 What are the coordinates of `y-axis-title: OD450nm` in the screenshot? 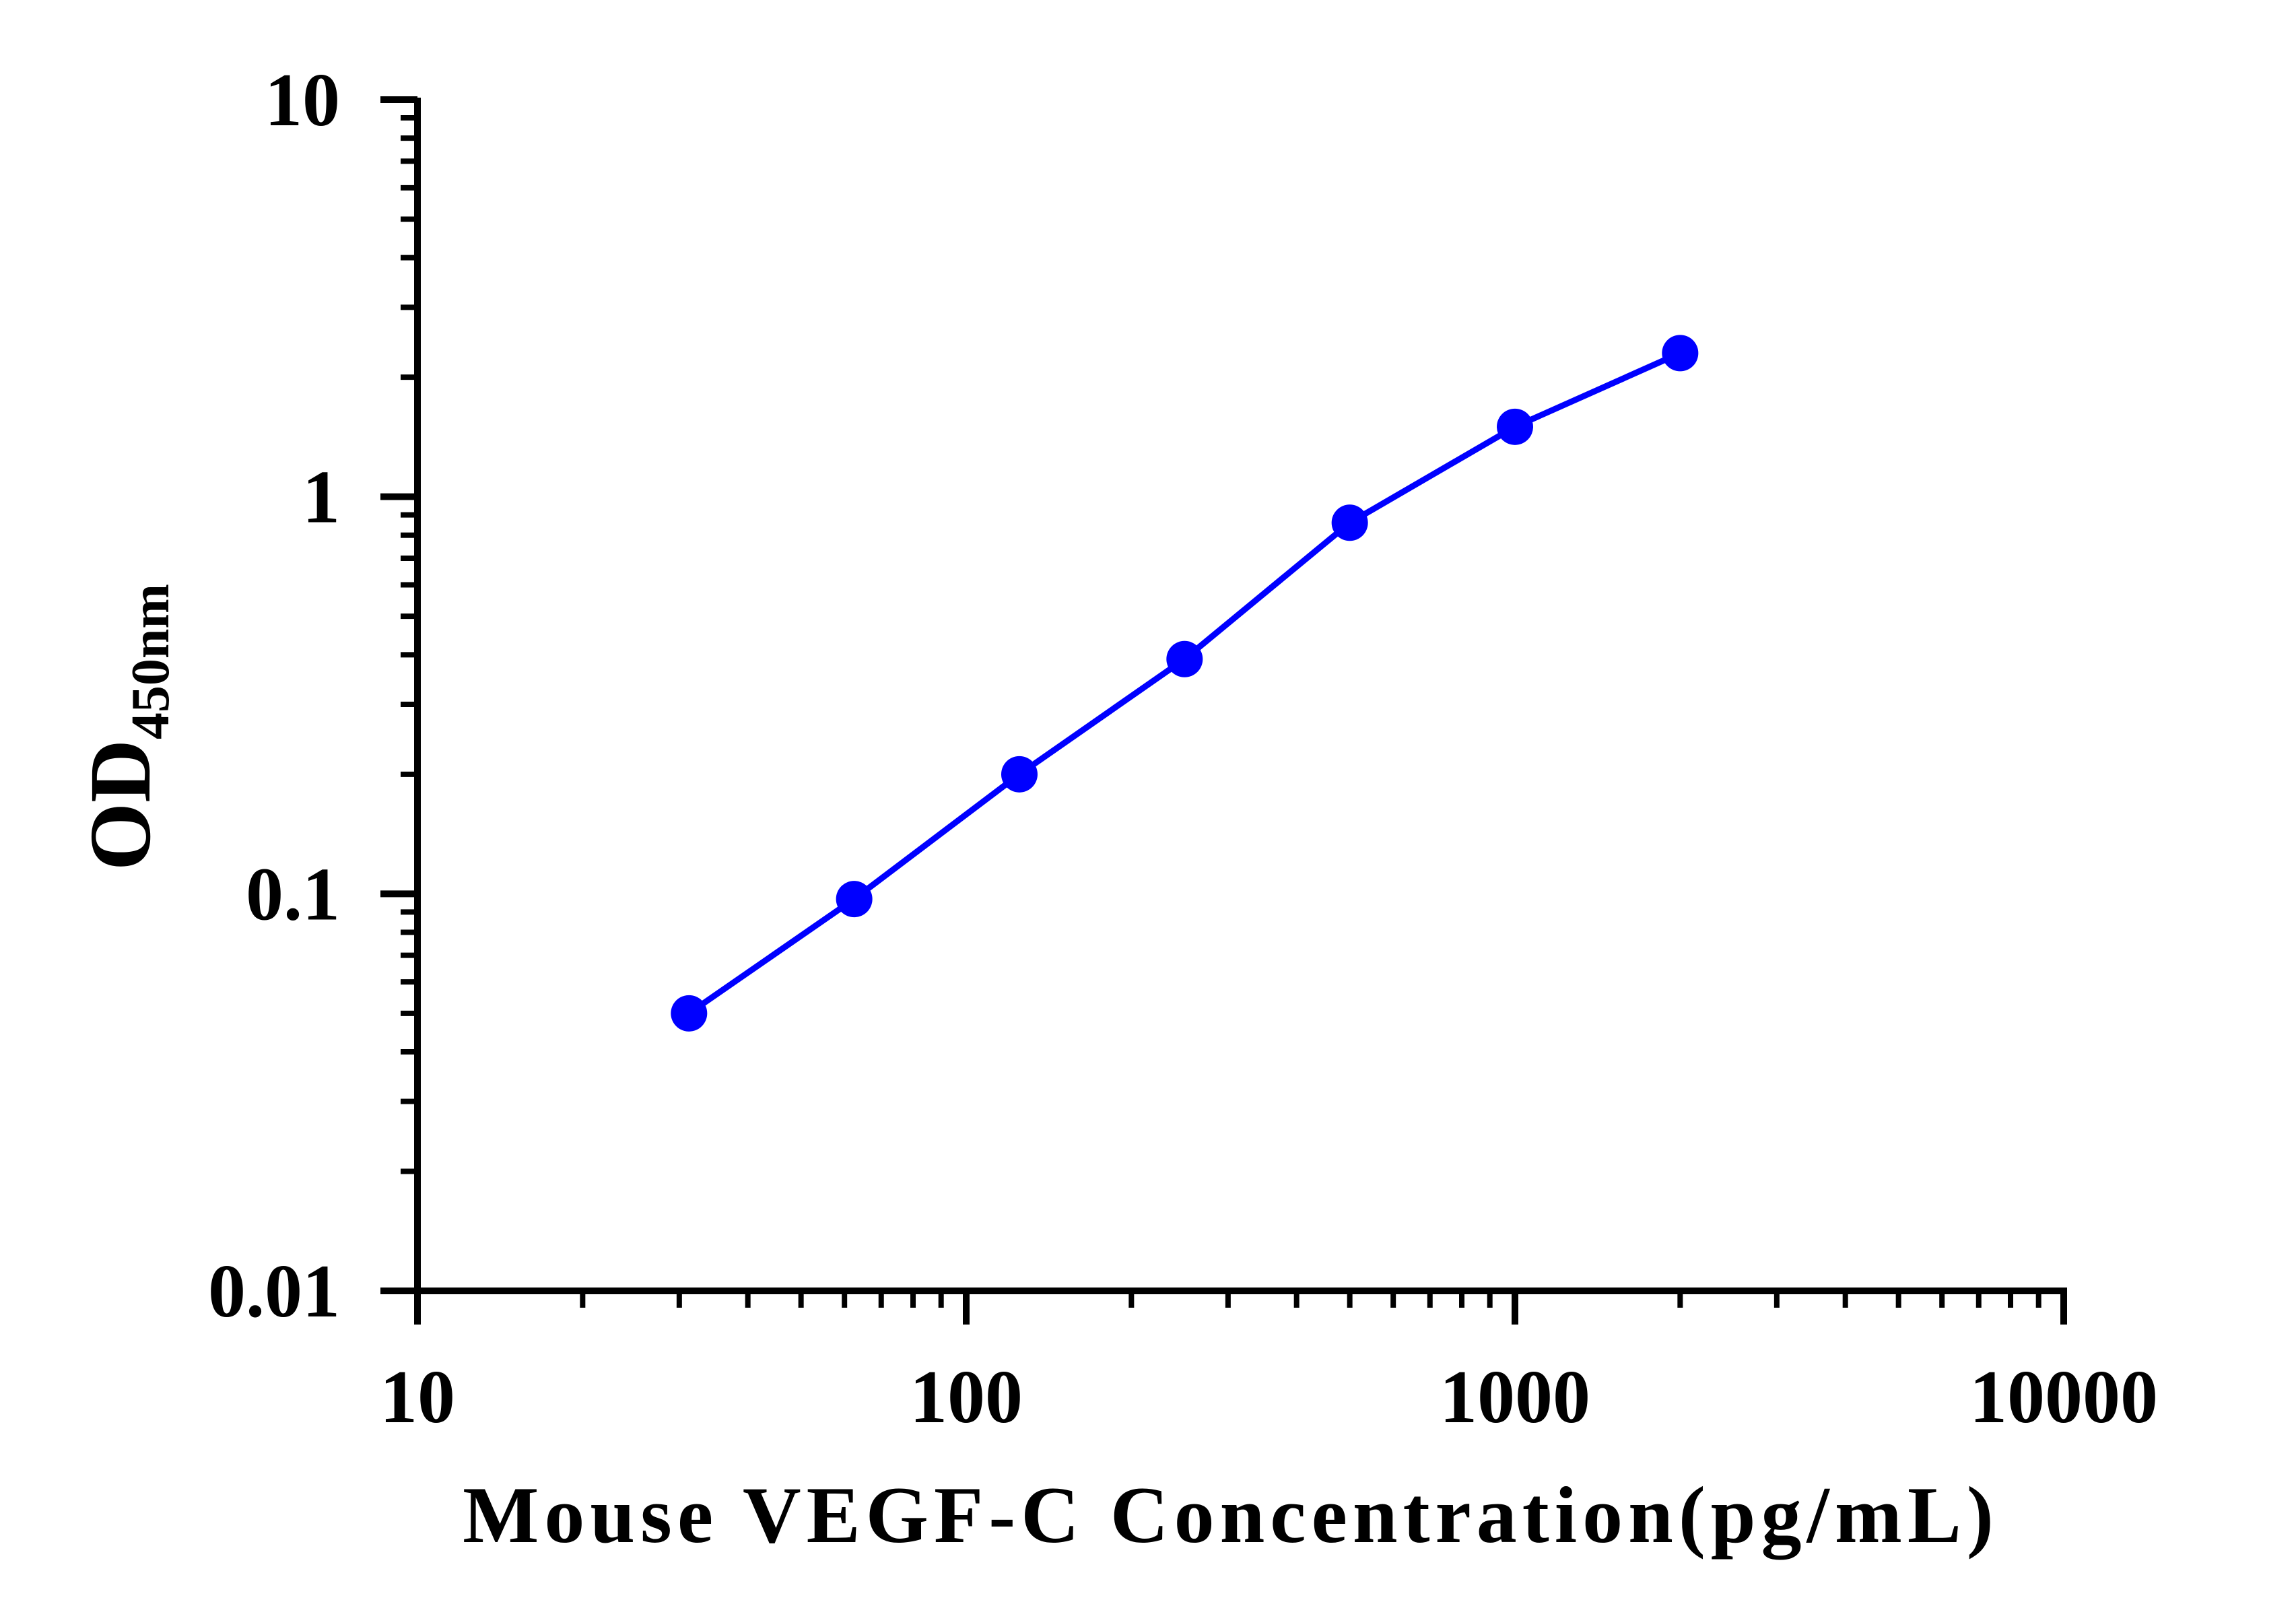 It's located at (126, 727).